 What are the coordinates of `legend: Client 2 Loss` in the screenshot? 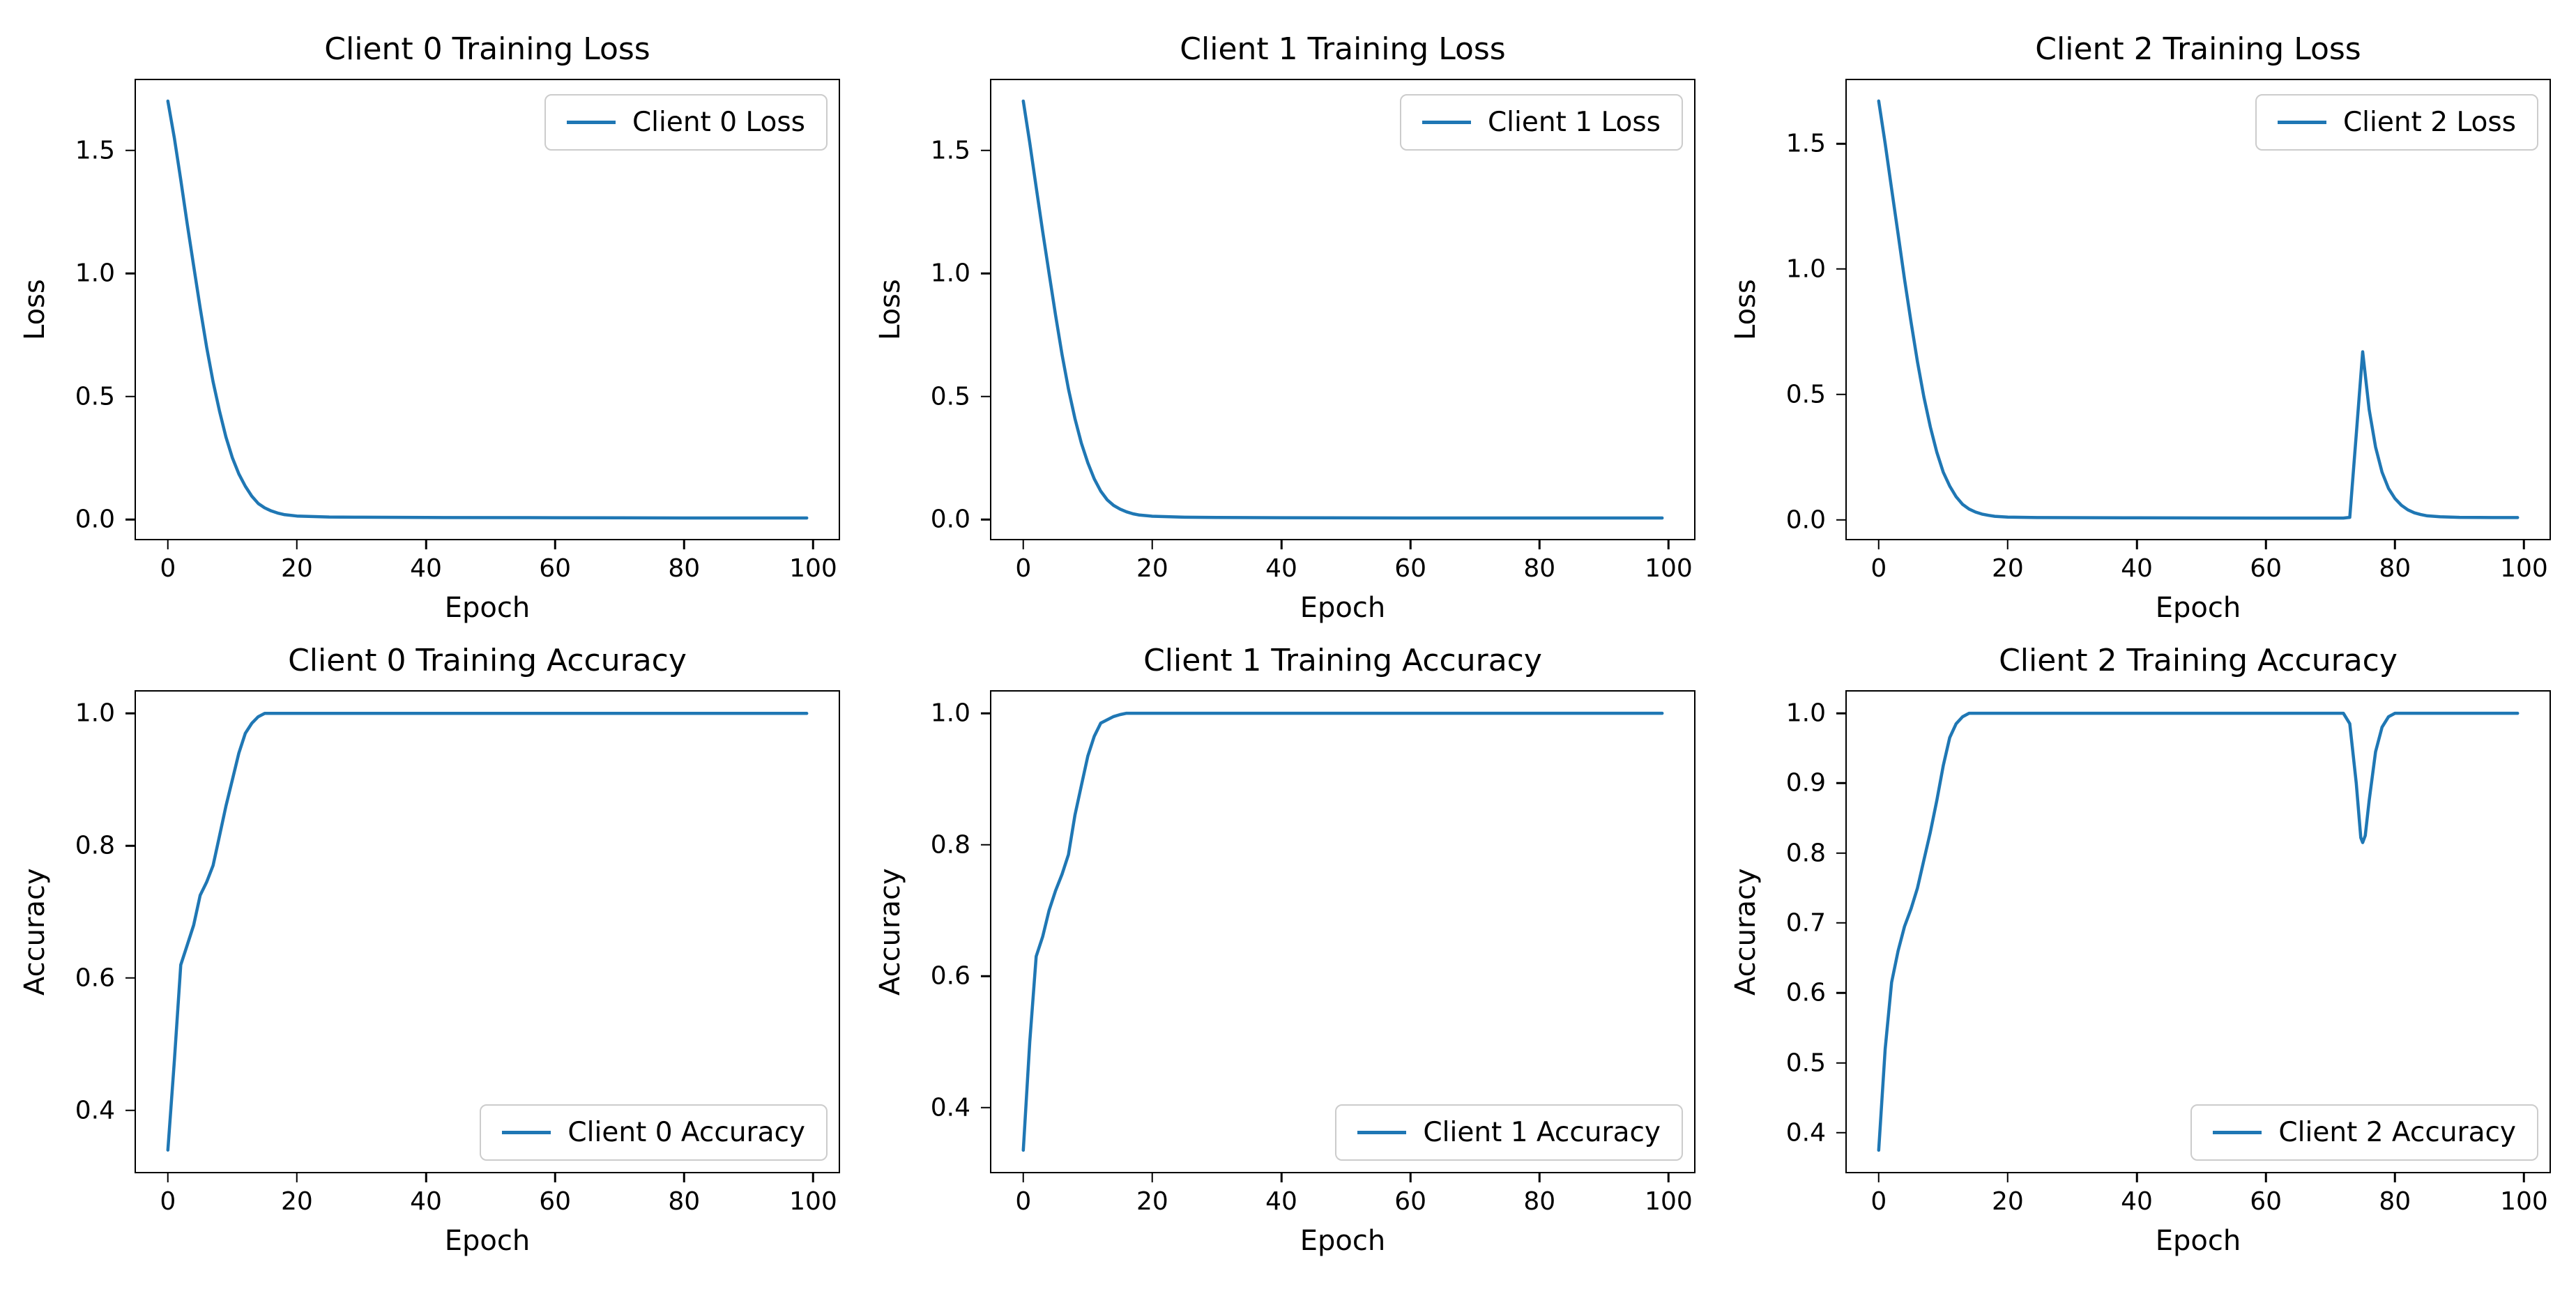 It's located at (2396, 122).